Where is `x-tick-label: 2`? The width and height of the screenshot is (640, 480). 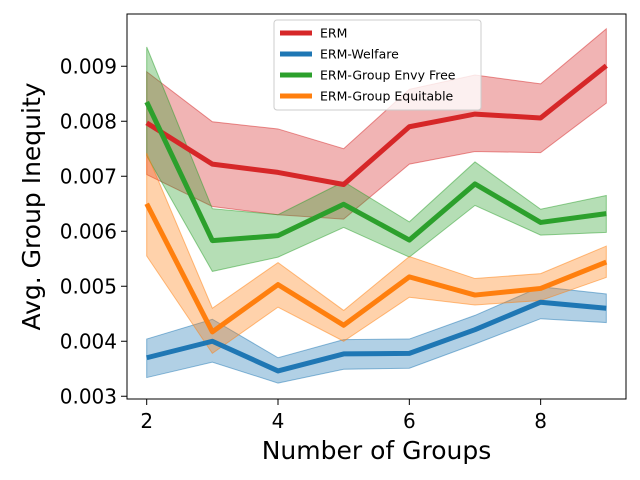 x-tick-label: 2 is located at coordinates (146, 421).